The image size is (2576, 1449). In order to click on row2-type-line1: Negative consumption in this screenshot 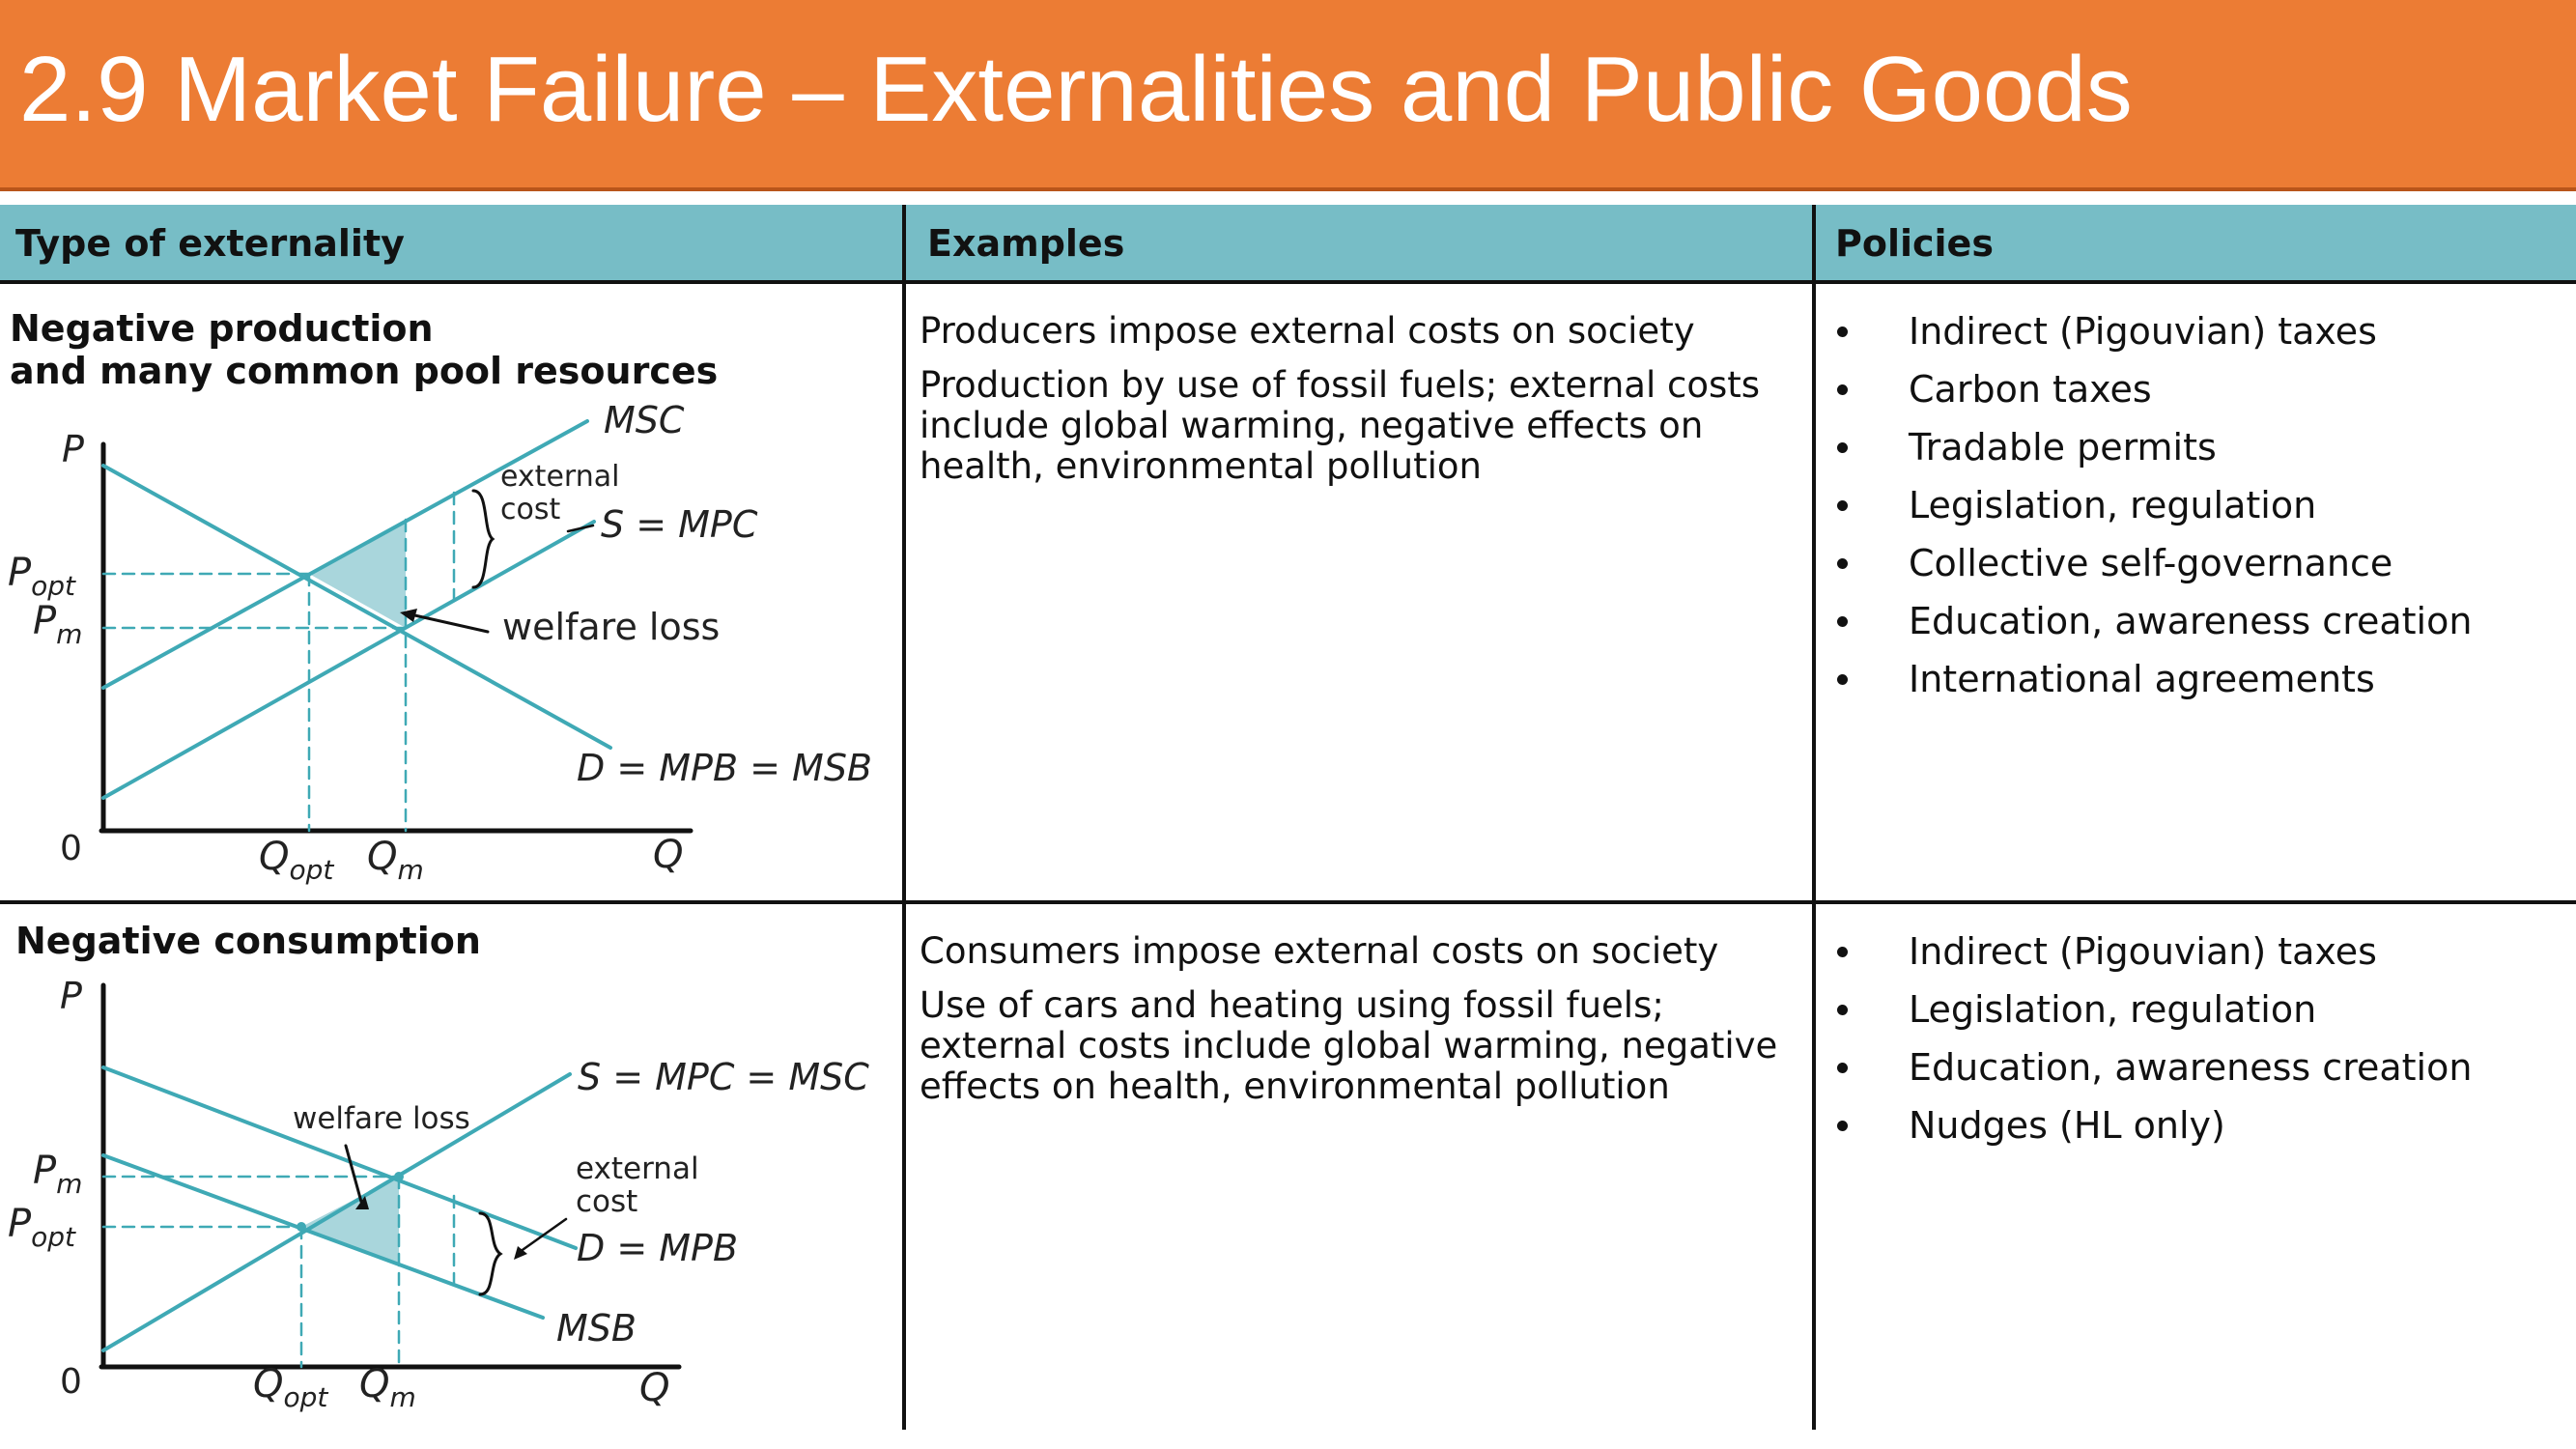, I will do `click(248, 941)`.